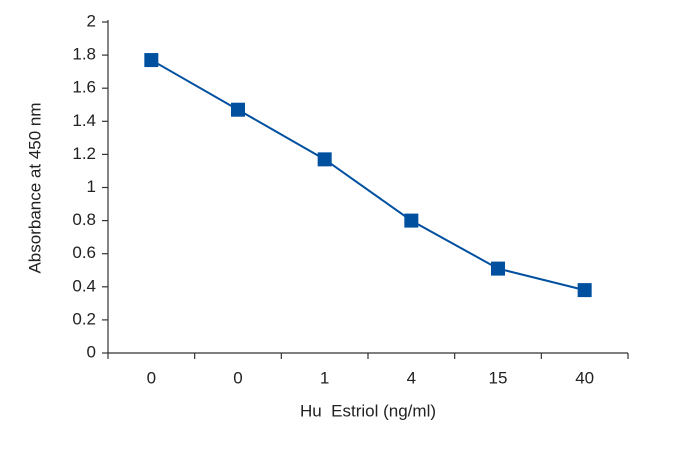 This screenshot has width=700, height=450. Describe the element at coordinates (84, 252) in the screenshot. I see `y-tick-label: 0.6` at that location.